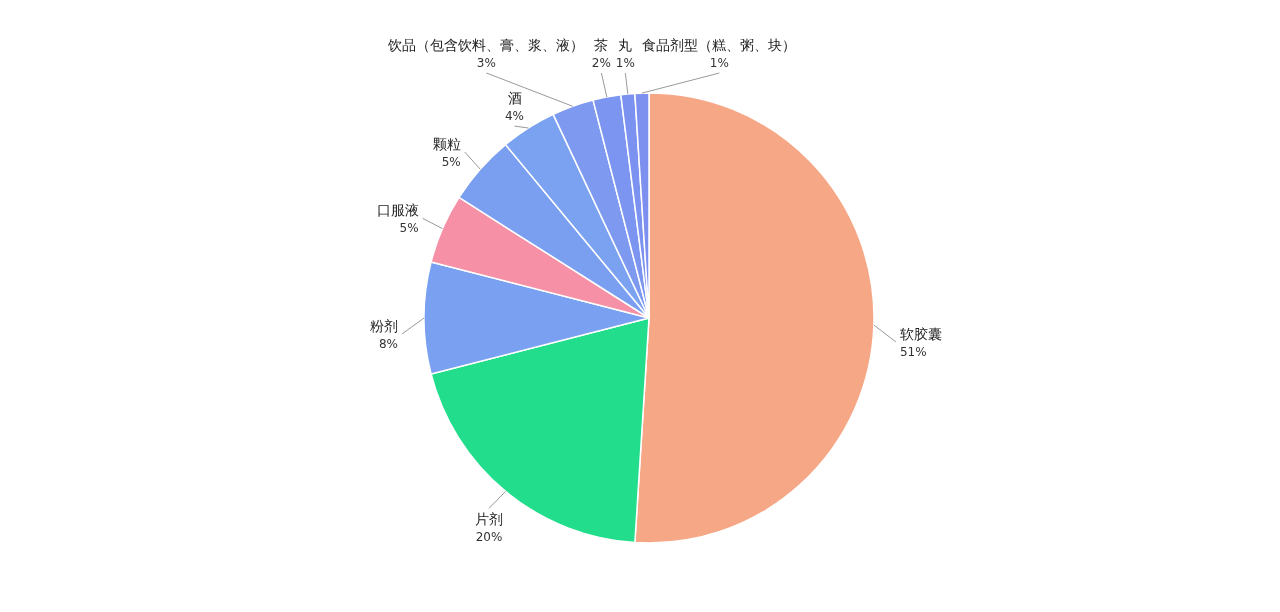  Describe the element at coordinates (601, 63) in the screenshot. I see `data-label: 2%` at that location.